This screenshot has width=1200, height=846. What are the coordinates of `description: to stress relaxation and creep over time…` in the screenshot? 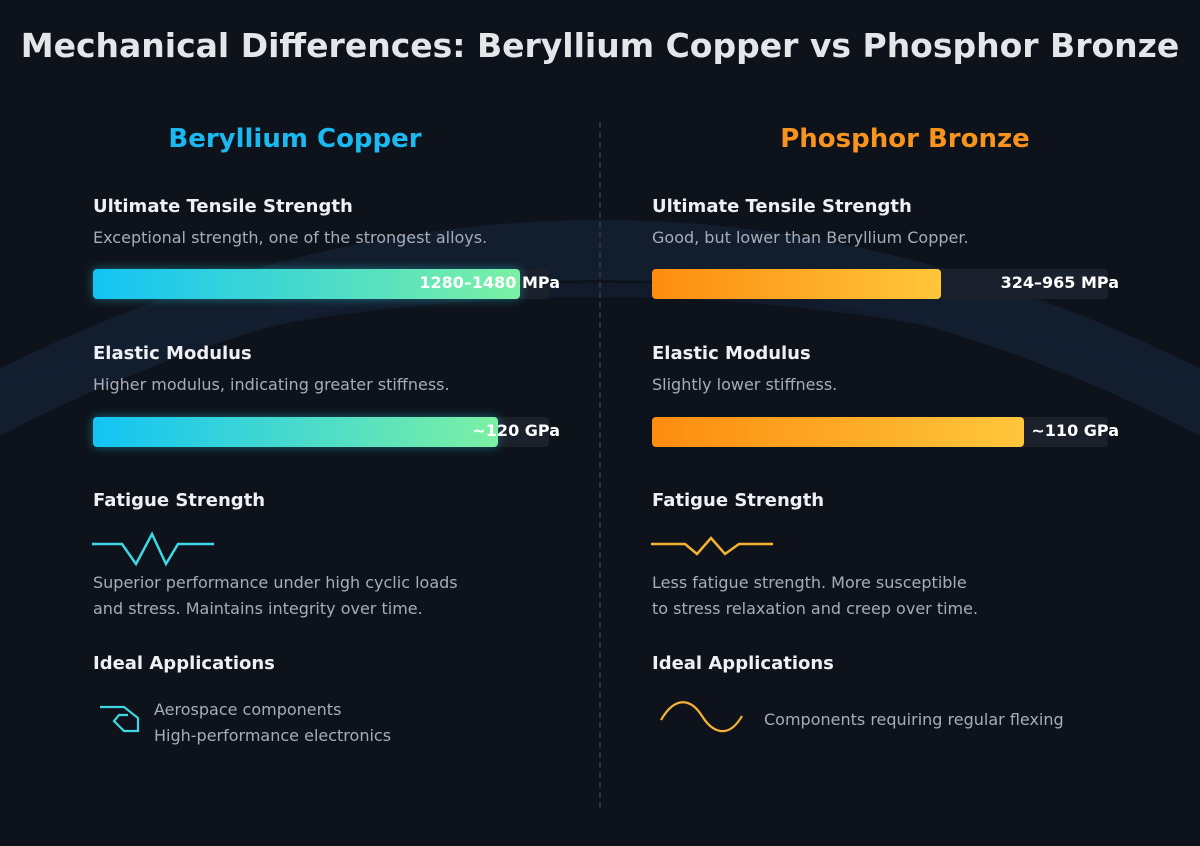 It's located at (815, 608).